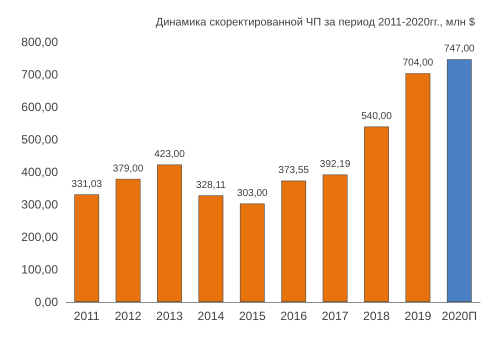 This screenshot has width=500, height=342. Describe the element at coordinates (128, 168) in the screenshot. I see `data-label: 379,00` at that location.